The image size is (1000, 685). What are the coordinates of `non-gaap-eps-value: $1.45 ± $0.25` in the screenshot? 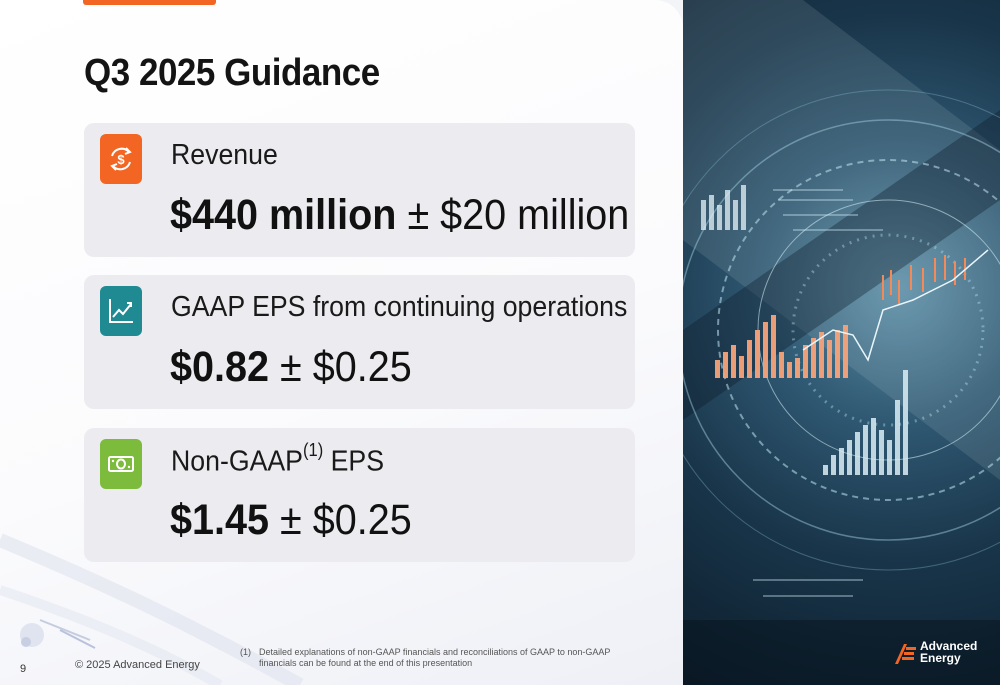 It's located at (291, 520).